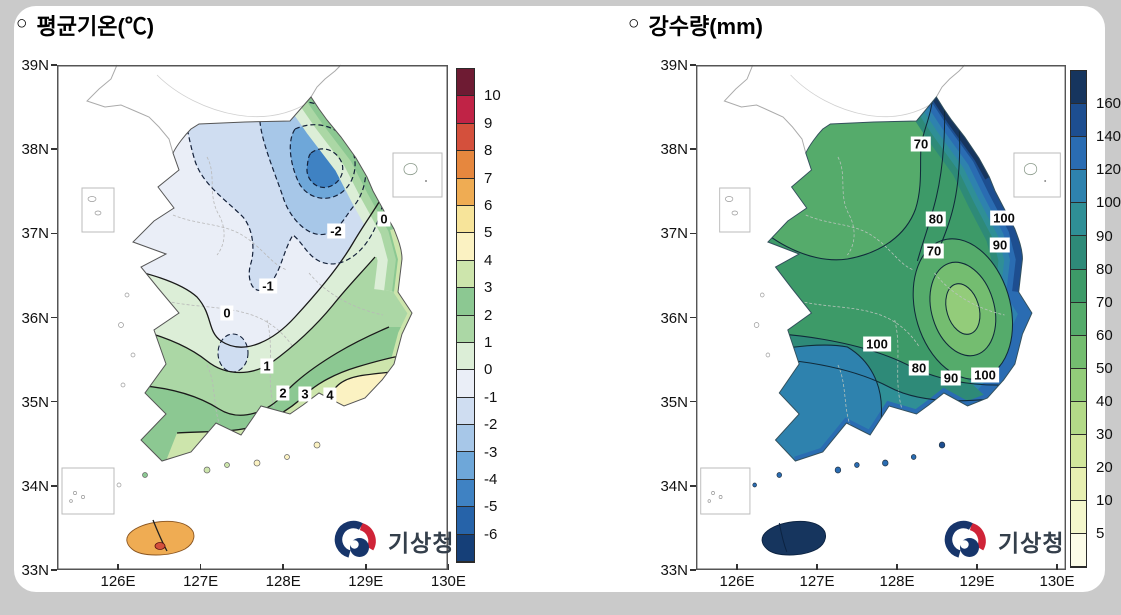  What do you see at coordinates (824, 403) in the screenshot?
I see `band-100-120-sw` at bounding box center [824, 403].